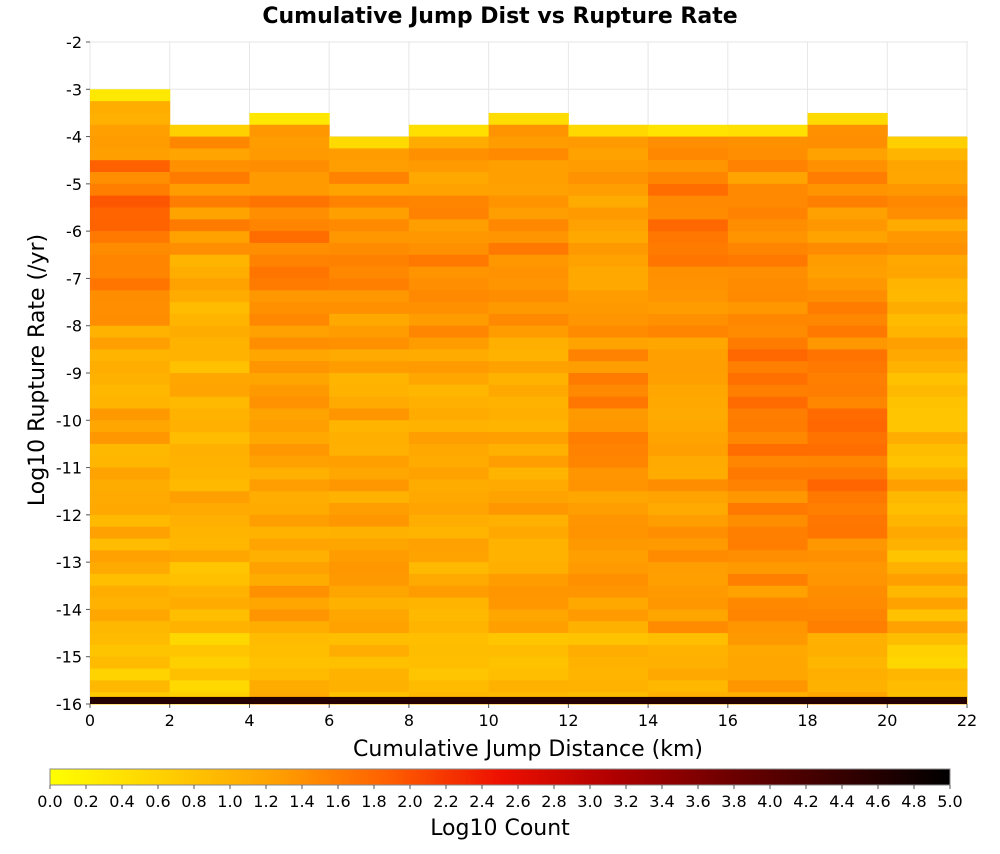  What do you see at coordinates (553, 801) in the screenshot?
I see `colorbar-tick-label: 2.8` at bounding box center [553, 801].